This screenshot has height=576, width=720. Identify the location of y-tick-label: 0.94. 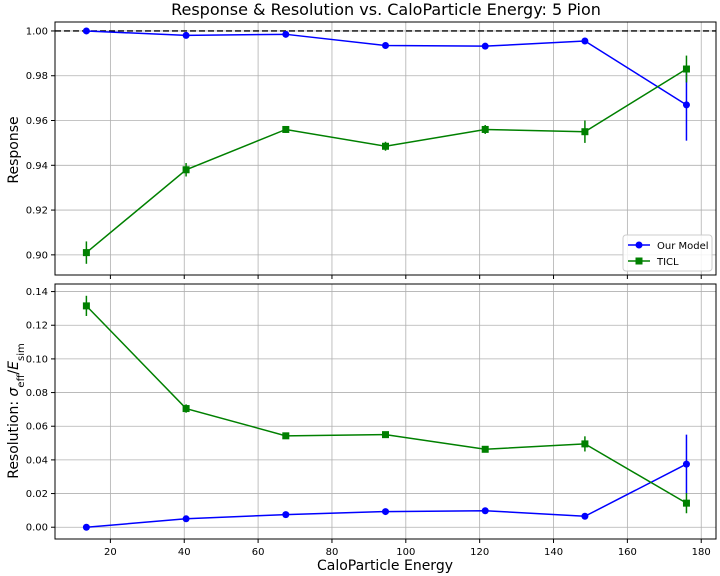
(37, 166).